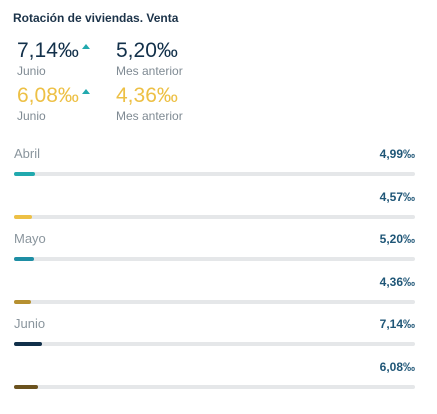  Describe the element at coordinates (214, 337) in the screenshot. I see `bar-row-junio-navy: Junio 7,14‰` at that location.